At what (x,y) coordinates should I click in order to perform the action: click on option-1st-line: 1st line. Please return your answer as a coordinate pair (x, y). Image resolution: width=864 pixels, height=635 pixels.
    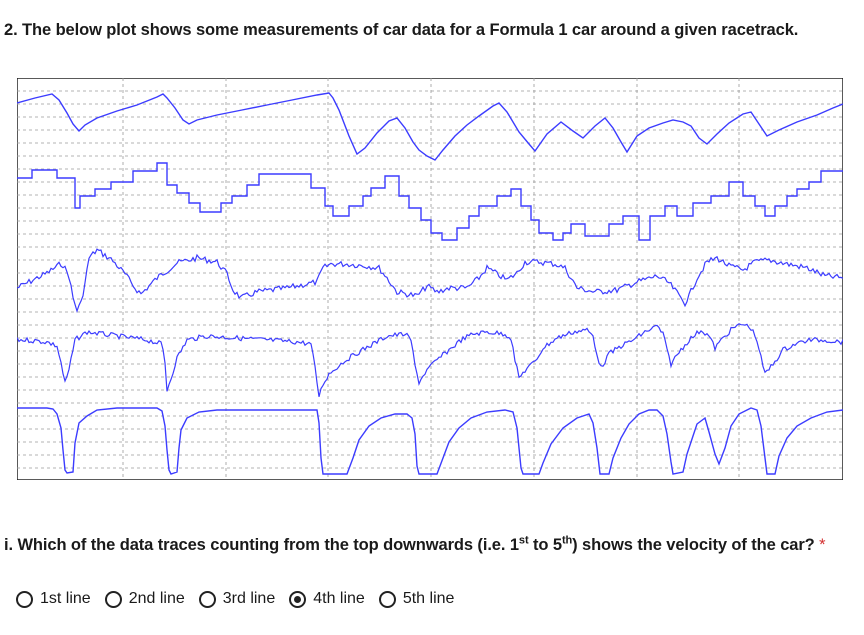
    Looking at the image, I should click on (53, 599).